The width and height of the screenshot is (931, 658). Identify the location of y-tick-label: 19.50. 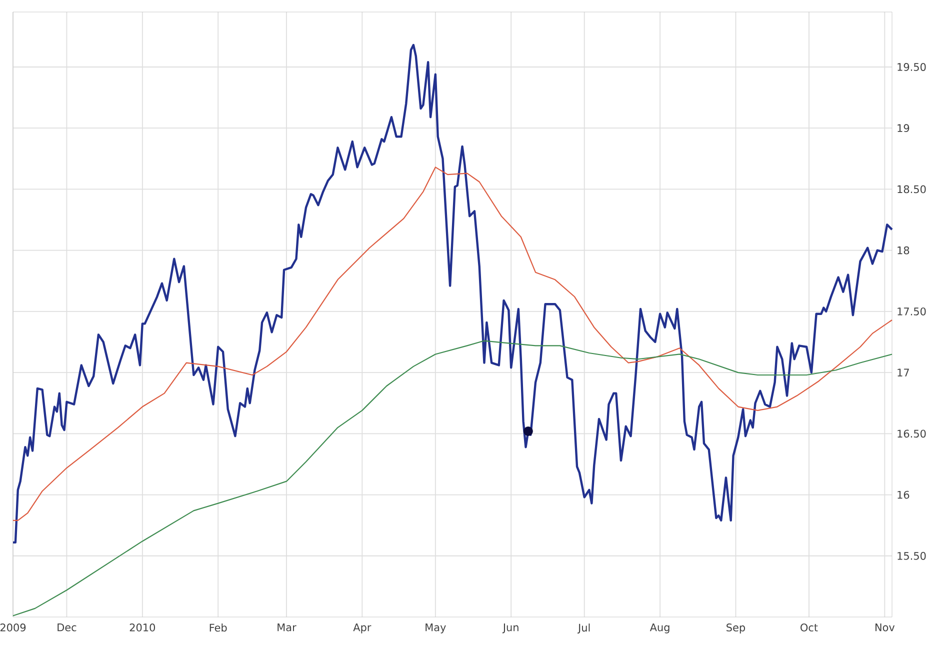
(912, 67).